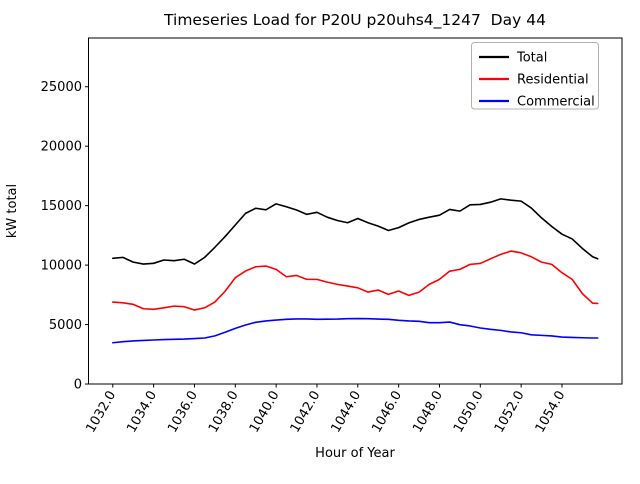  I want to click on x-axis-label: Hour of Year, so click(355, 453).